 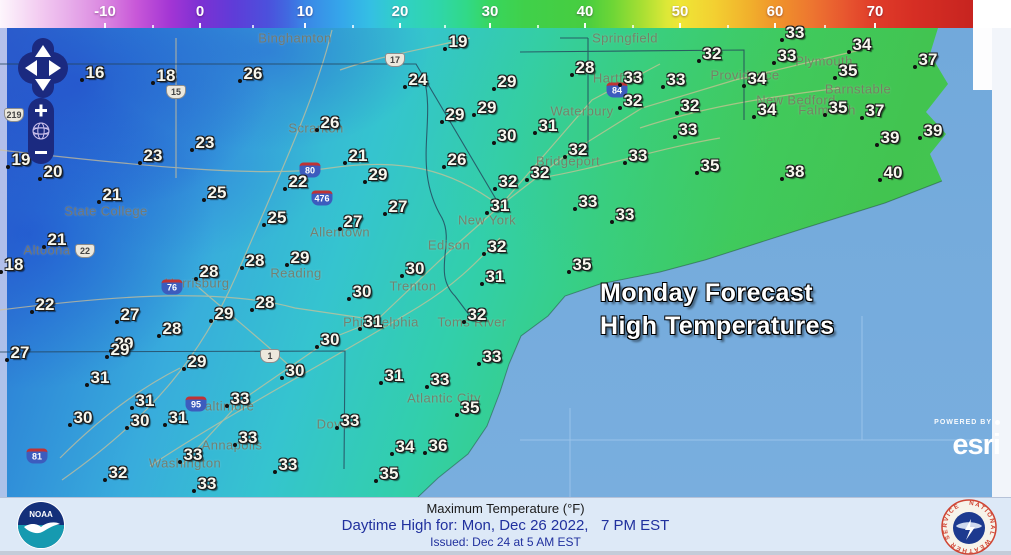 What do you see at coordinates (585, 11) in the screenshot?
I see `colorbar-tick-label: 40` at bounding box center [585, 11].